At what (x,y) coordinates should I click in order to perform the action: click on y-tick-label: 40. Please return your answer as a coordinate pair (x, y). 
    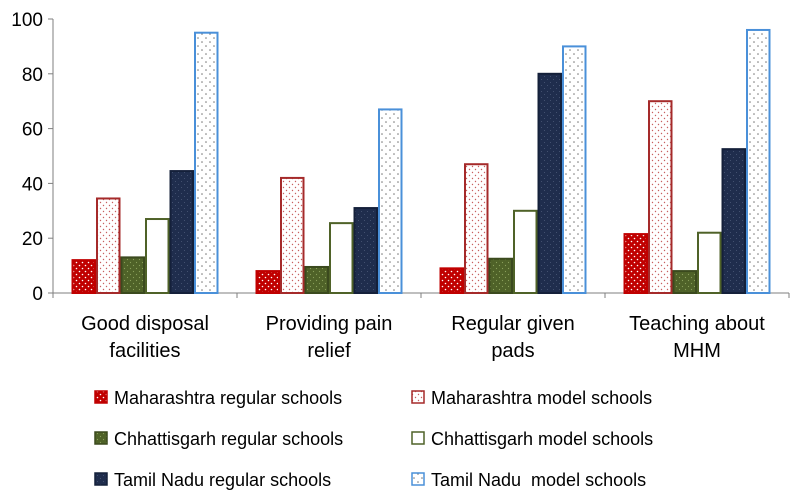
    Looking at the image, I should click on (32, 184).